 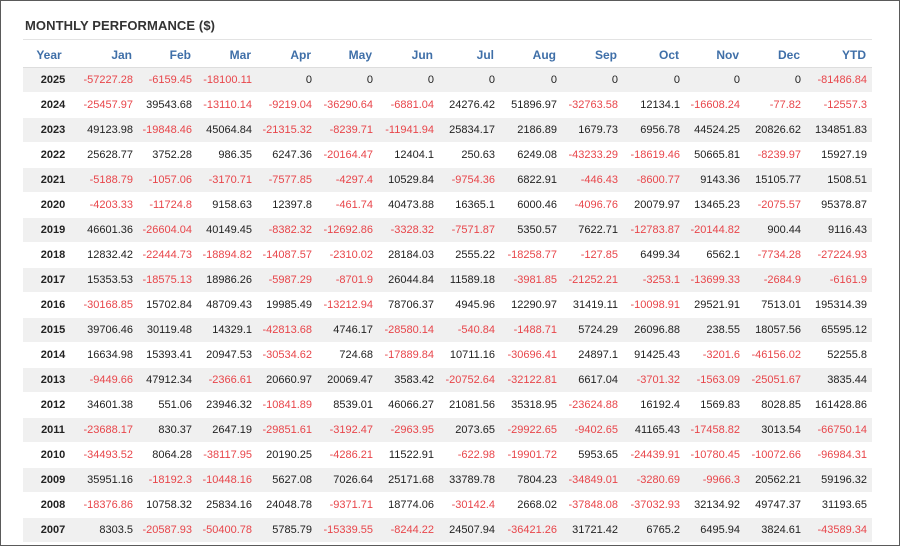 I want to click on month-value-cell: -20587.93, so click(x=167, y=529).